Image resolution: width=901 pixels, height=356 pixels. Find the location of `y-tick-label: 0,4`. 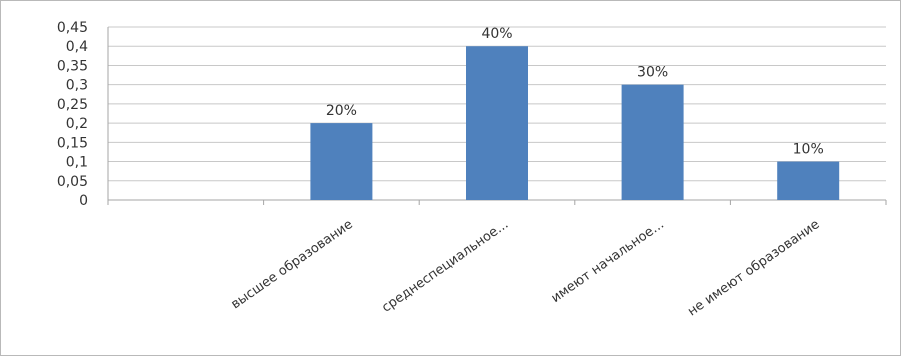

y-tick-label: 0,4 is located at coordinates (77, 47).